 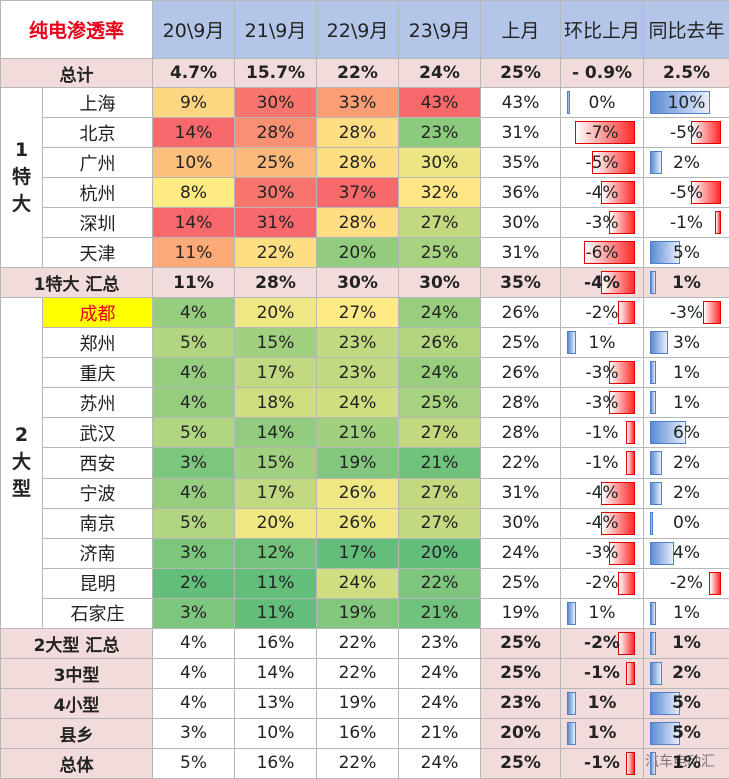 What do you see at coordinates (686, 30) in the screenshot?
I see `column-header: 同比去年` at bounding box center [686, 30].